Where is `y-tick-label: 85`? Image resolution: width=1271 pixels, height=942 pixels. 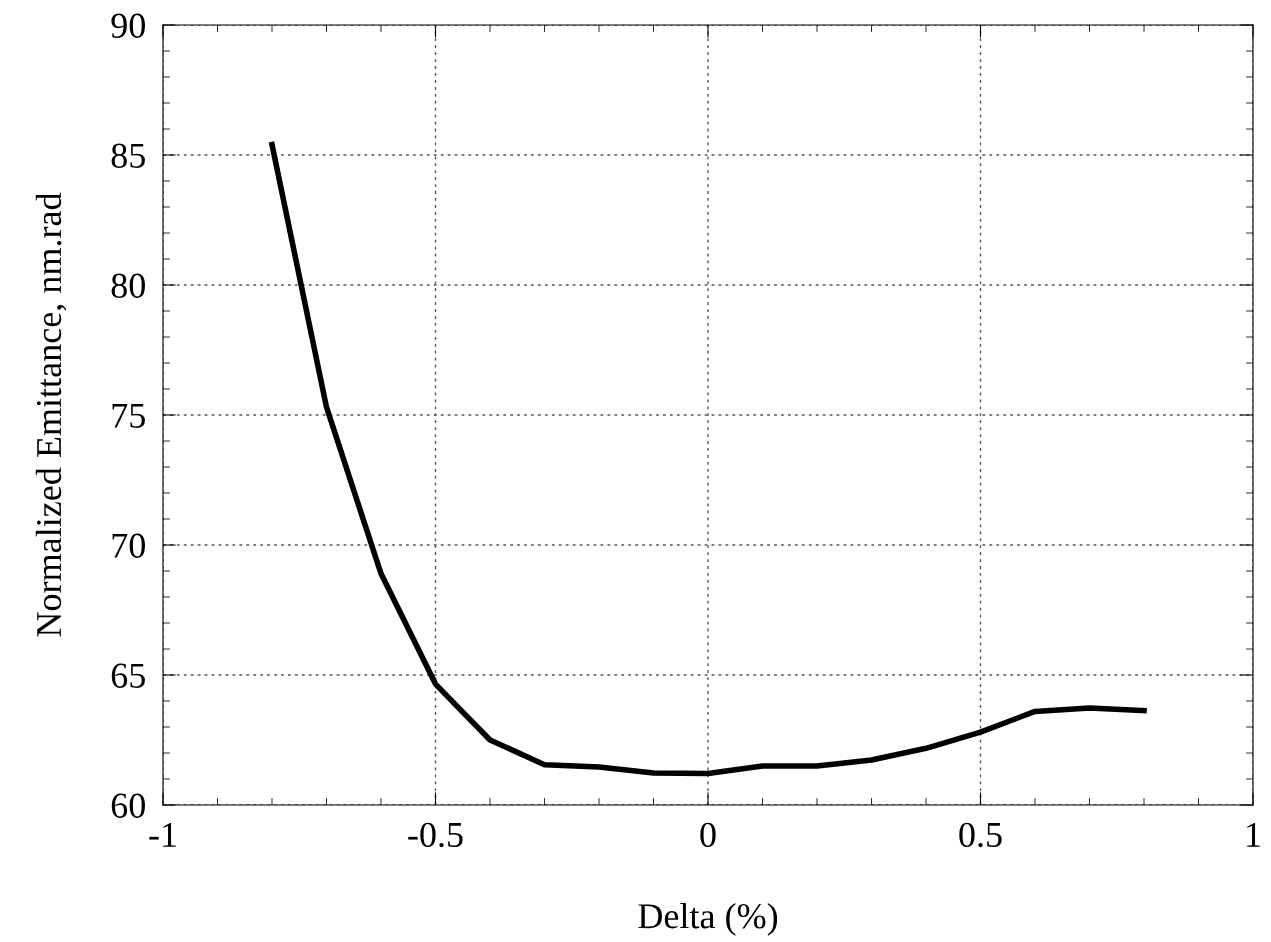 y-tick-label: 85 is located at coordinates (128, 155).